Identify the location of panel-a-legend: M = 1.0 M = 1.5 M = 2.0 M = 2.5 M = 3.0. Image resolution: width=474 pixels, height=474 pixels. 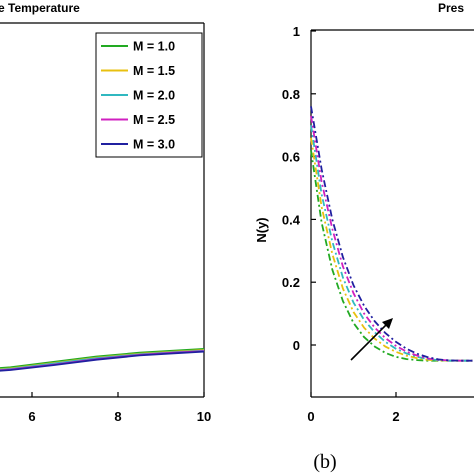
(149, 95).